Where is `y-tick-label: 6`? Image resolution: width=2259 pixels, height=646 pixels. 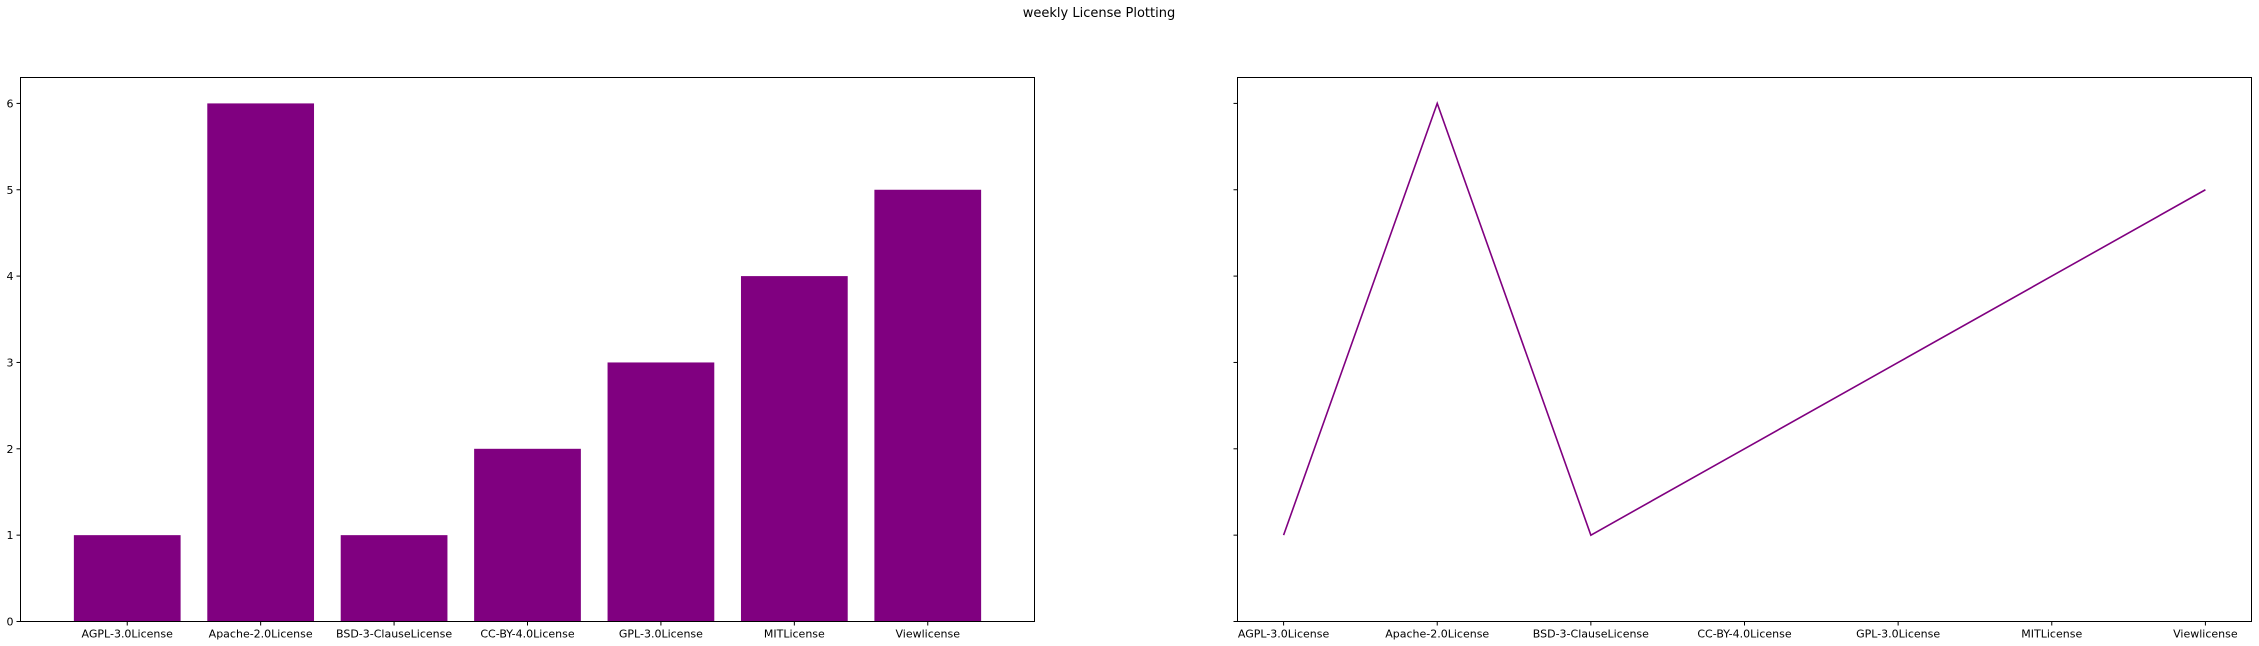 y-tick-label: 6 is located at coordinates (10, 103).